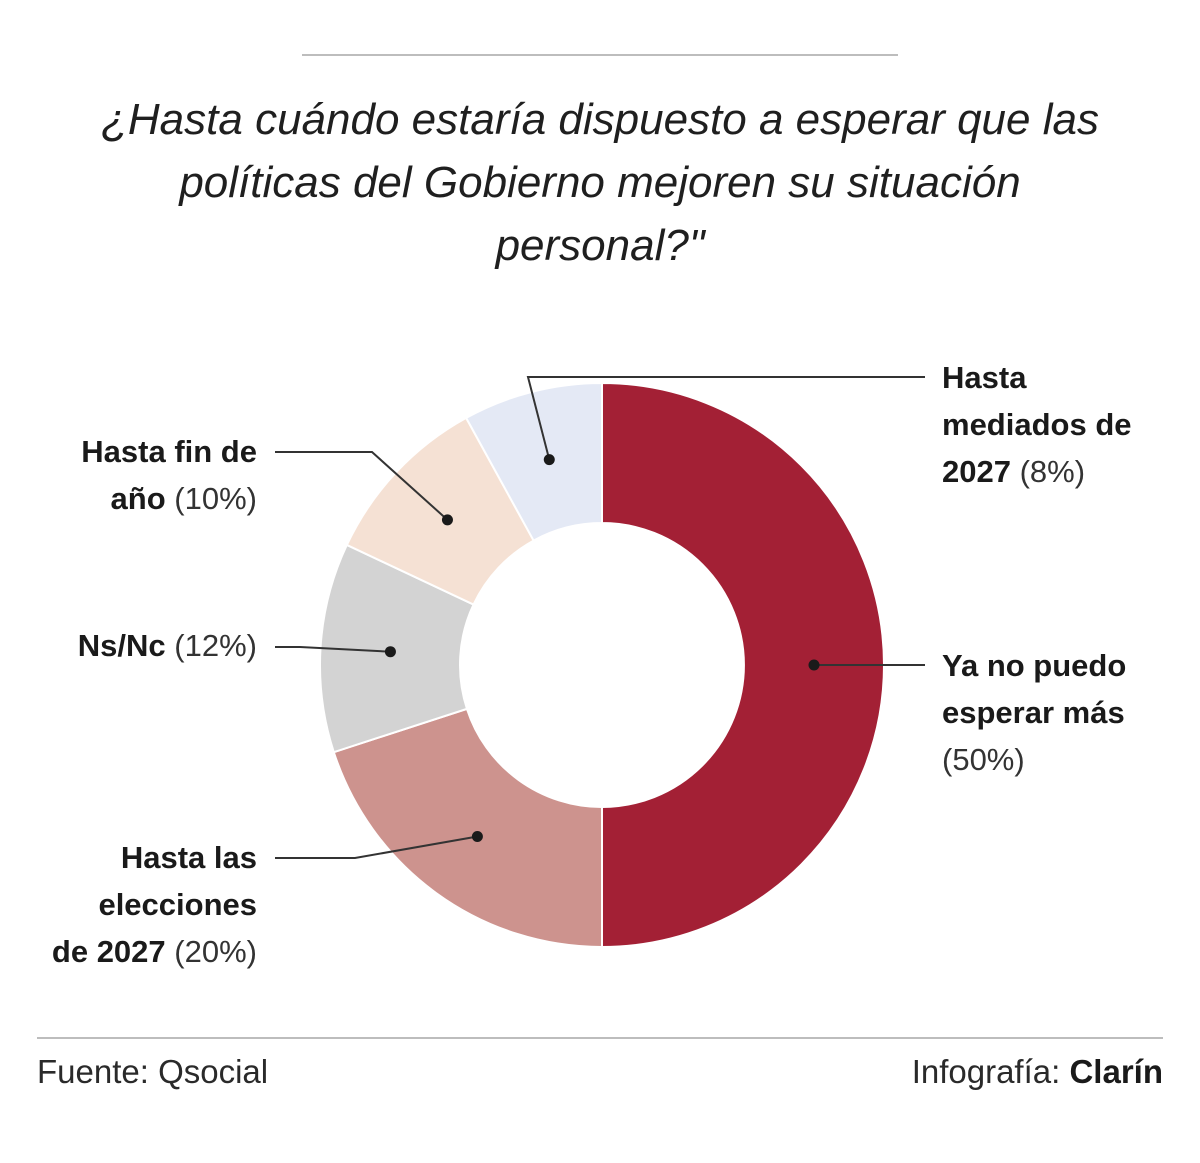 The width and height of the screenshot is (1200, 1163). I want to click on label-ns-nc: Ns/Nc (12%), so click(167, 645).